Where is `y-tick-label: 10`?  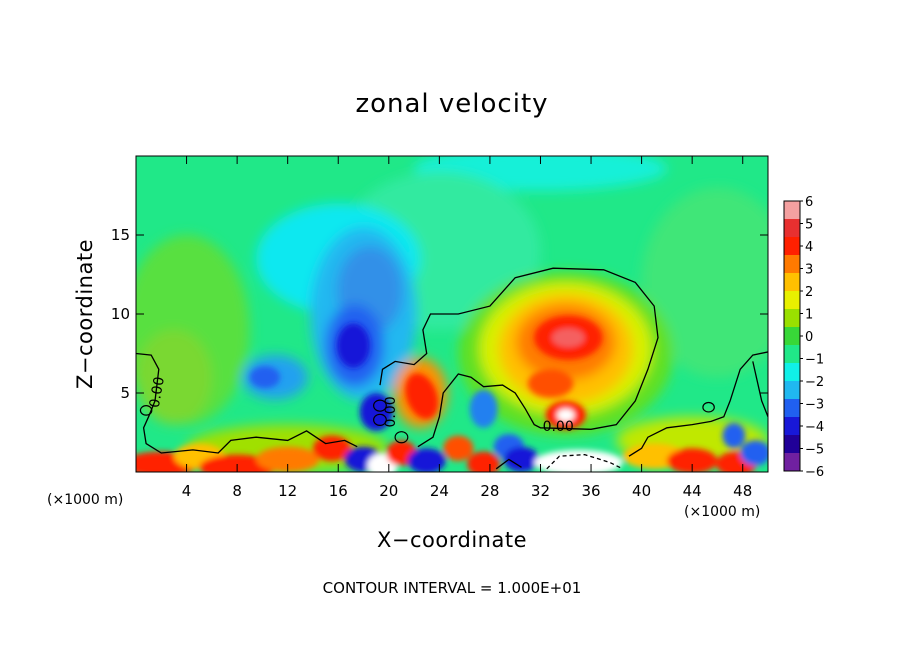
y-tick-label: 10 is located at coordinates (120, 314).